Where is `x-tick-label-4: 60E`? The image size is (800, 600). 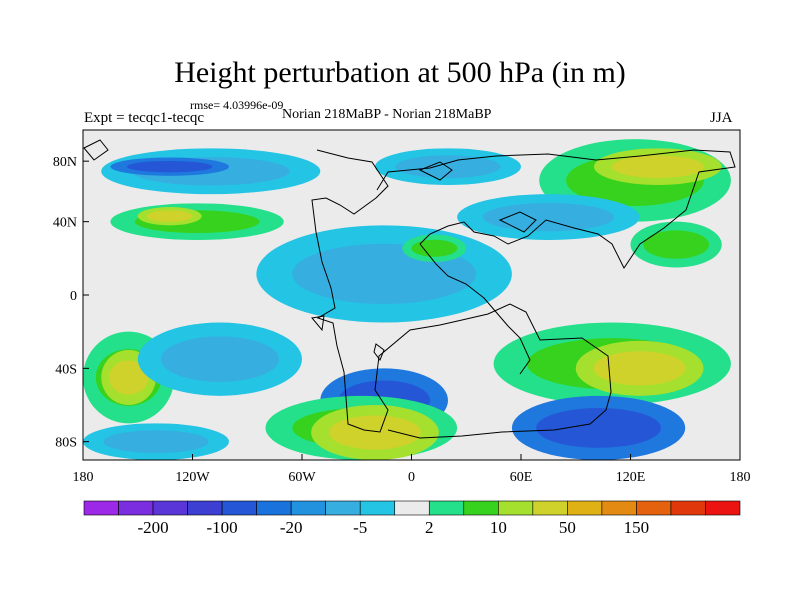 x-tick-label-4: 60E is located at coordinates (521, 477).